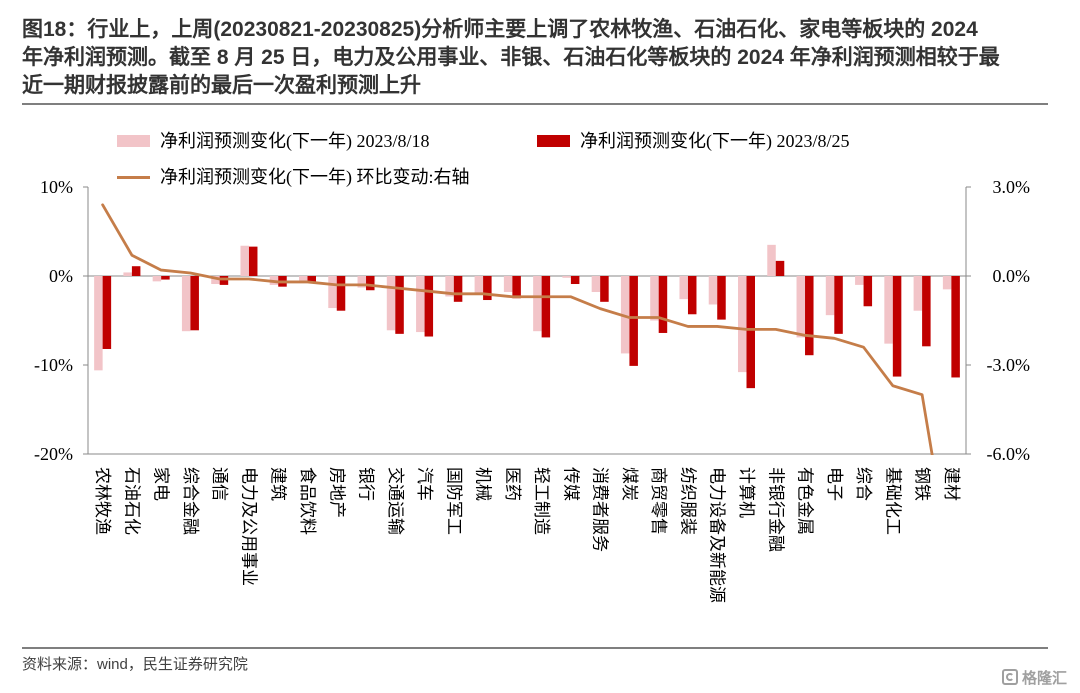  Describe the element at coordinates (61, 276) in the screenshot. I see `left-axis-tick-label: 0%` at that location.